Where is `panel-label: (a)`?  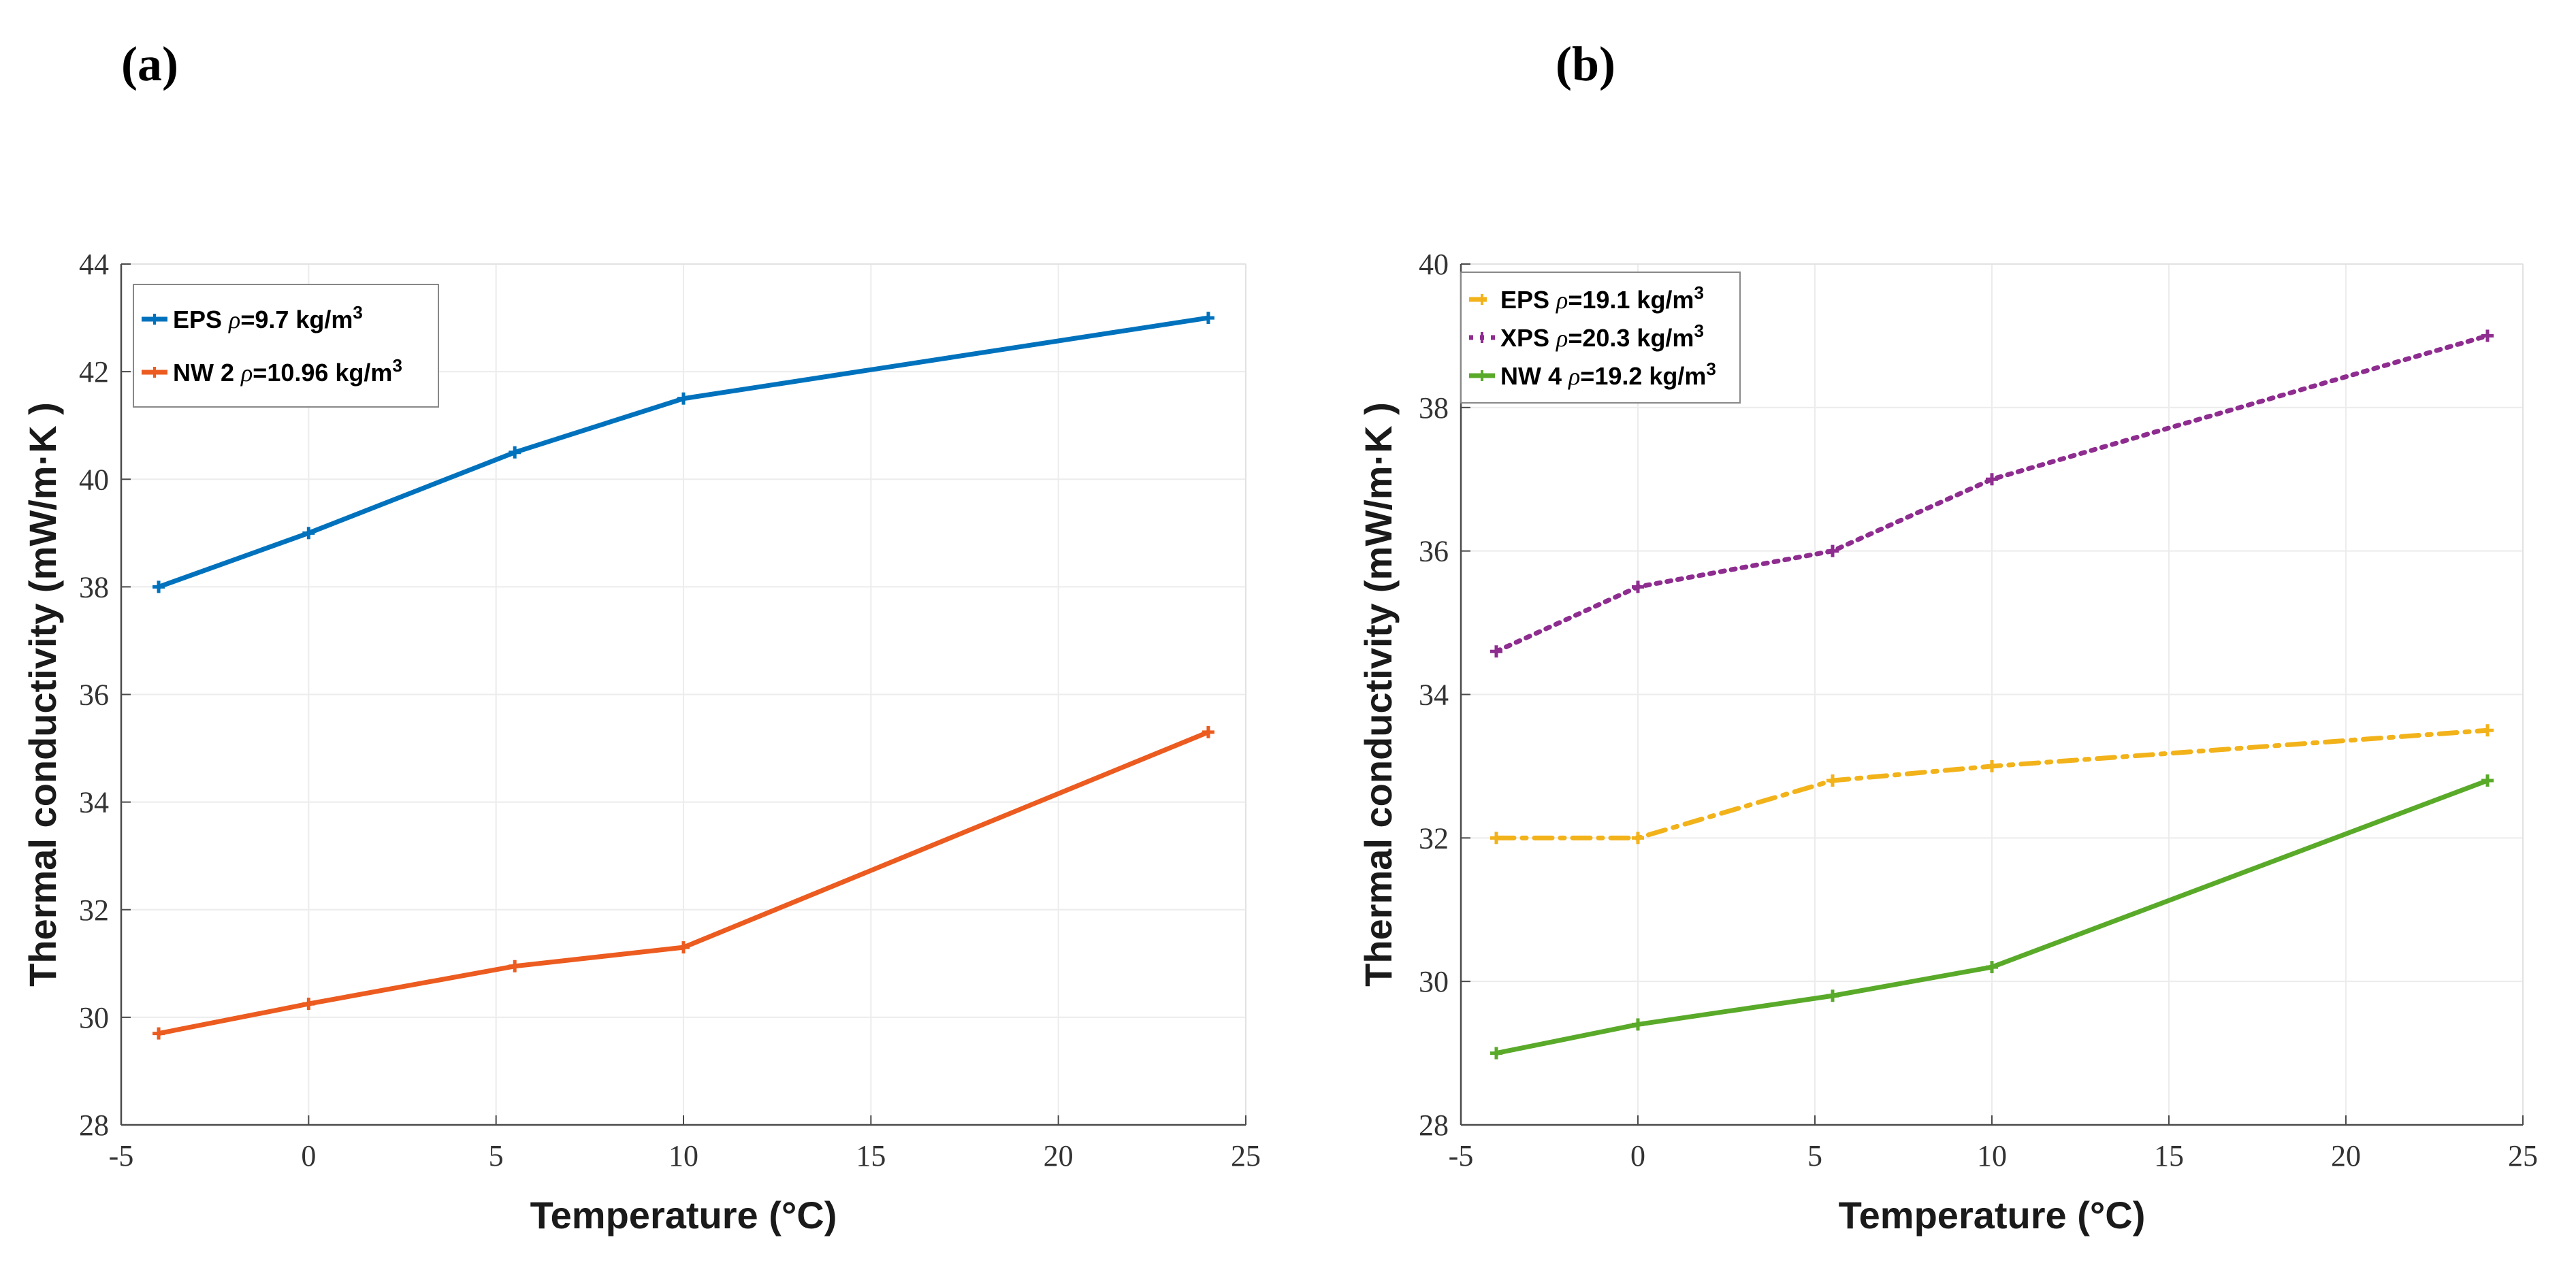 panel-label: (a) is located at coordinates (149, 64).